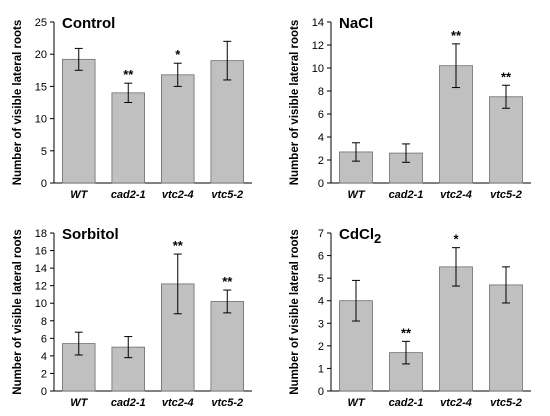  What do you see at coordinates (321, 234) in the screenshot?
I see `y-tick-label: 7` at bounding box center [321, 234].